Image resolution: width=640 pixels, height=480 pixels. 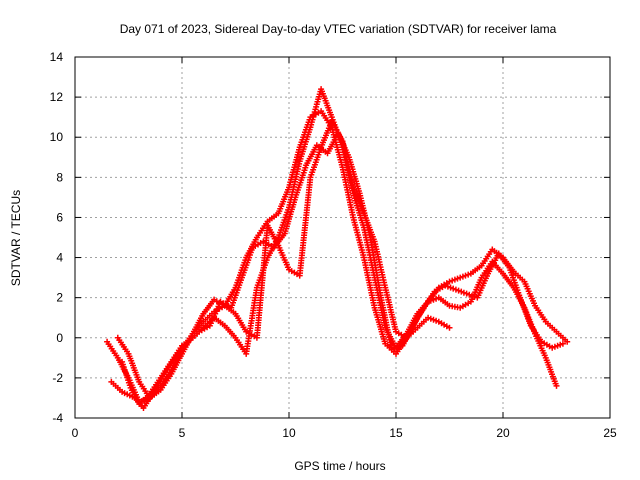 I want to click on y-tick-label: 8, so click(x=59, y=177).